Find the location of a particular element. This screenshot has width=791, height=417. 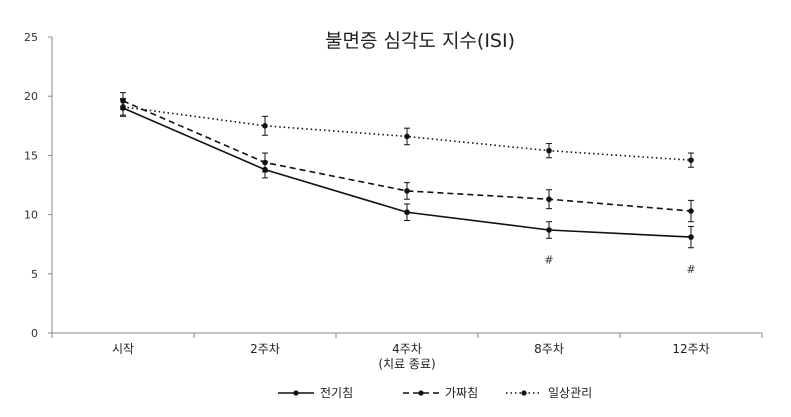

y-tick-label: 0 is located at coordinates (34, 333).